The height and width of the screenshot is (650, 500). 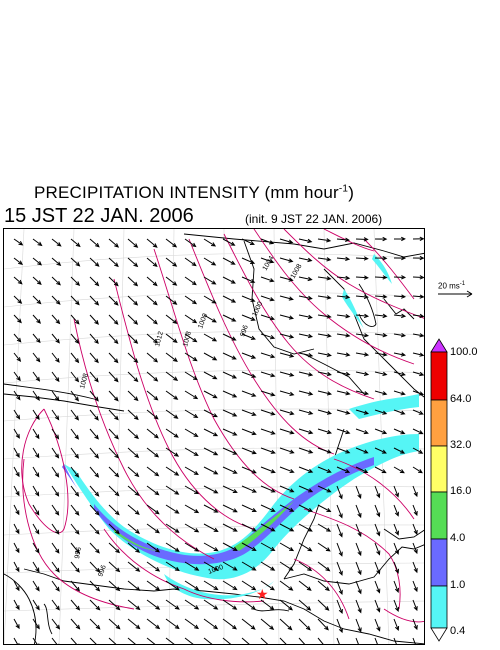 What do you see at coordinates (187, 339) in the screenshot?
I see `contour-label: 1008` at bounding box center [187, 339].